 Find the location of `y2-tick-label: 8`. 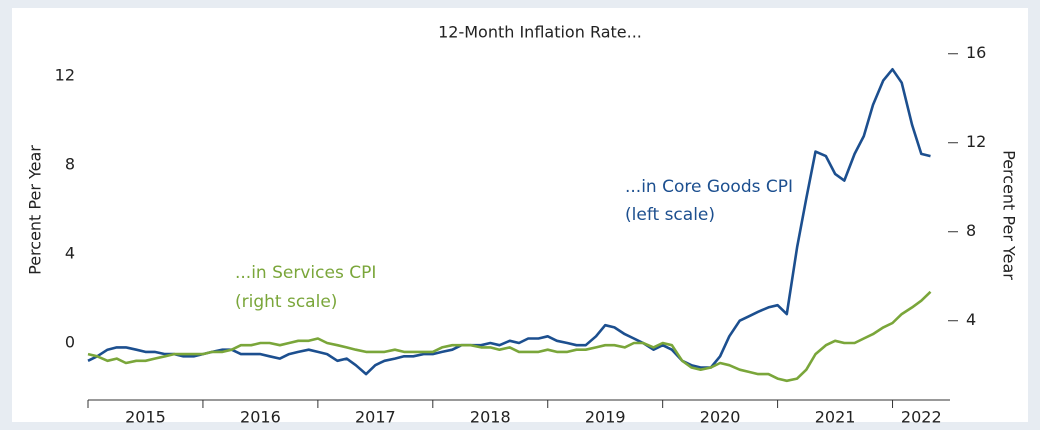

y2-tick-label: 8 is located at coordinates (971, 230).